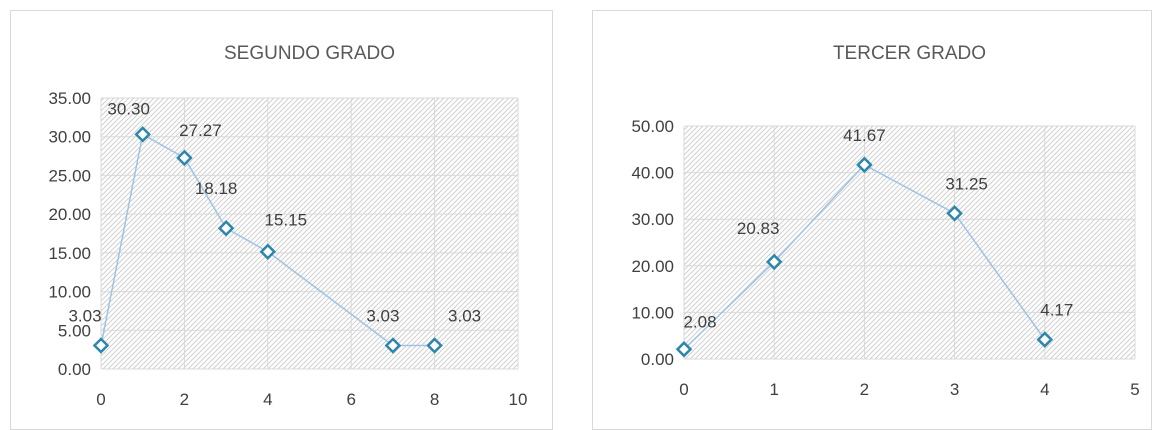 The width and height of the screenshot is (1161, 430). I want to click on y-tick-label: 15.00, so click(69, 253).